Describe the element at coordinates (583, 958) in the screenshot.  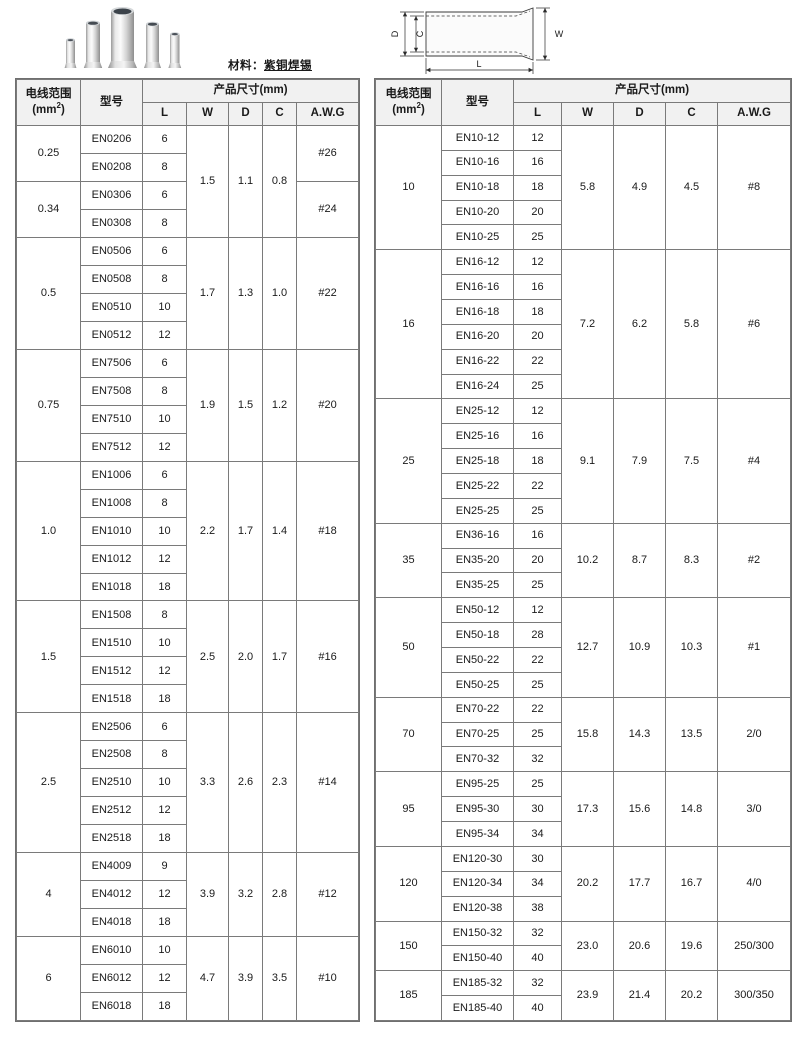
I see `table-row: EN150-40 40` at that location.